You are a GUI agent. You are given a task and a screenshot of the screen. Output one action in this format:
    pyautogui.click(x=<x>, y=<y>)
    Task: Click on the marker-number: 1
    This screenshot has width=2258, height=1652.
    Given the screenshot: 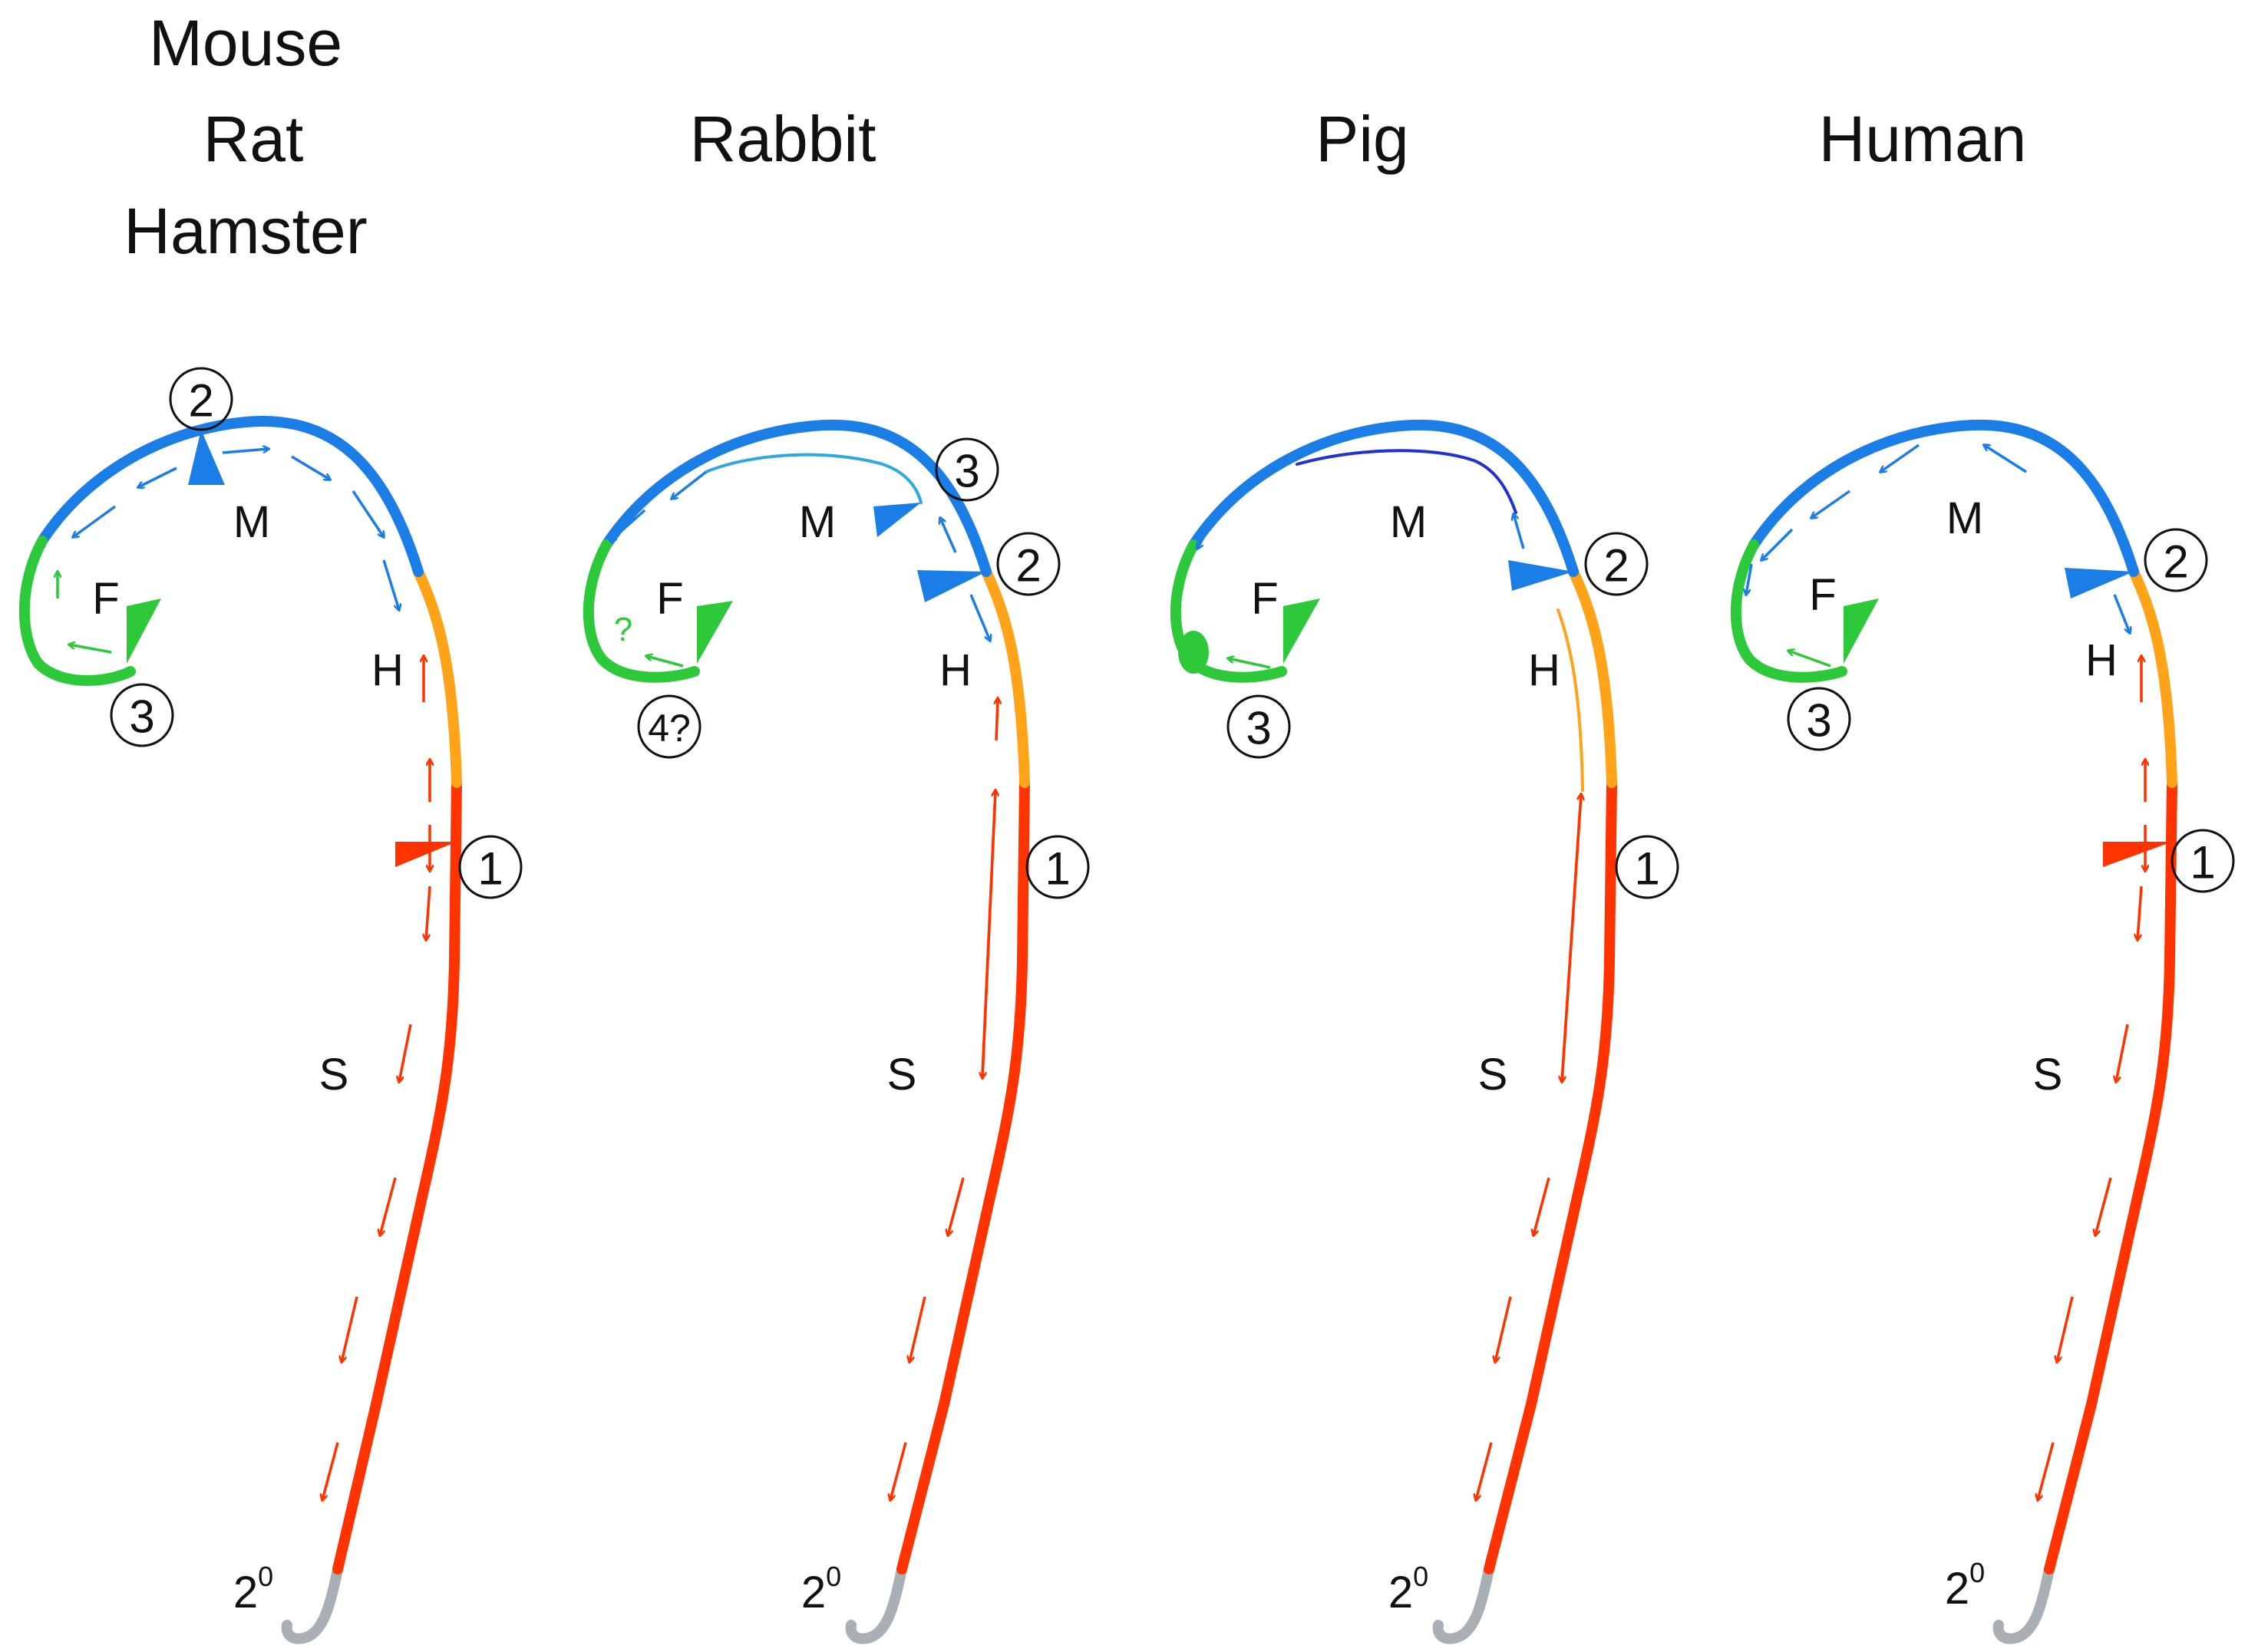 What is the action you would take?
    pyautogui.click(x=2202, y=863)
    